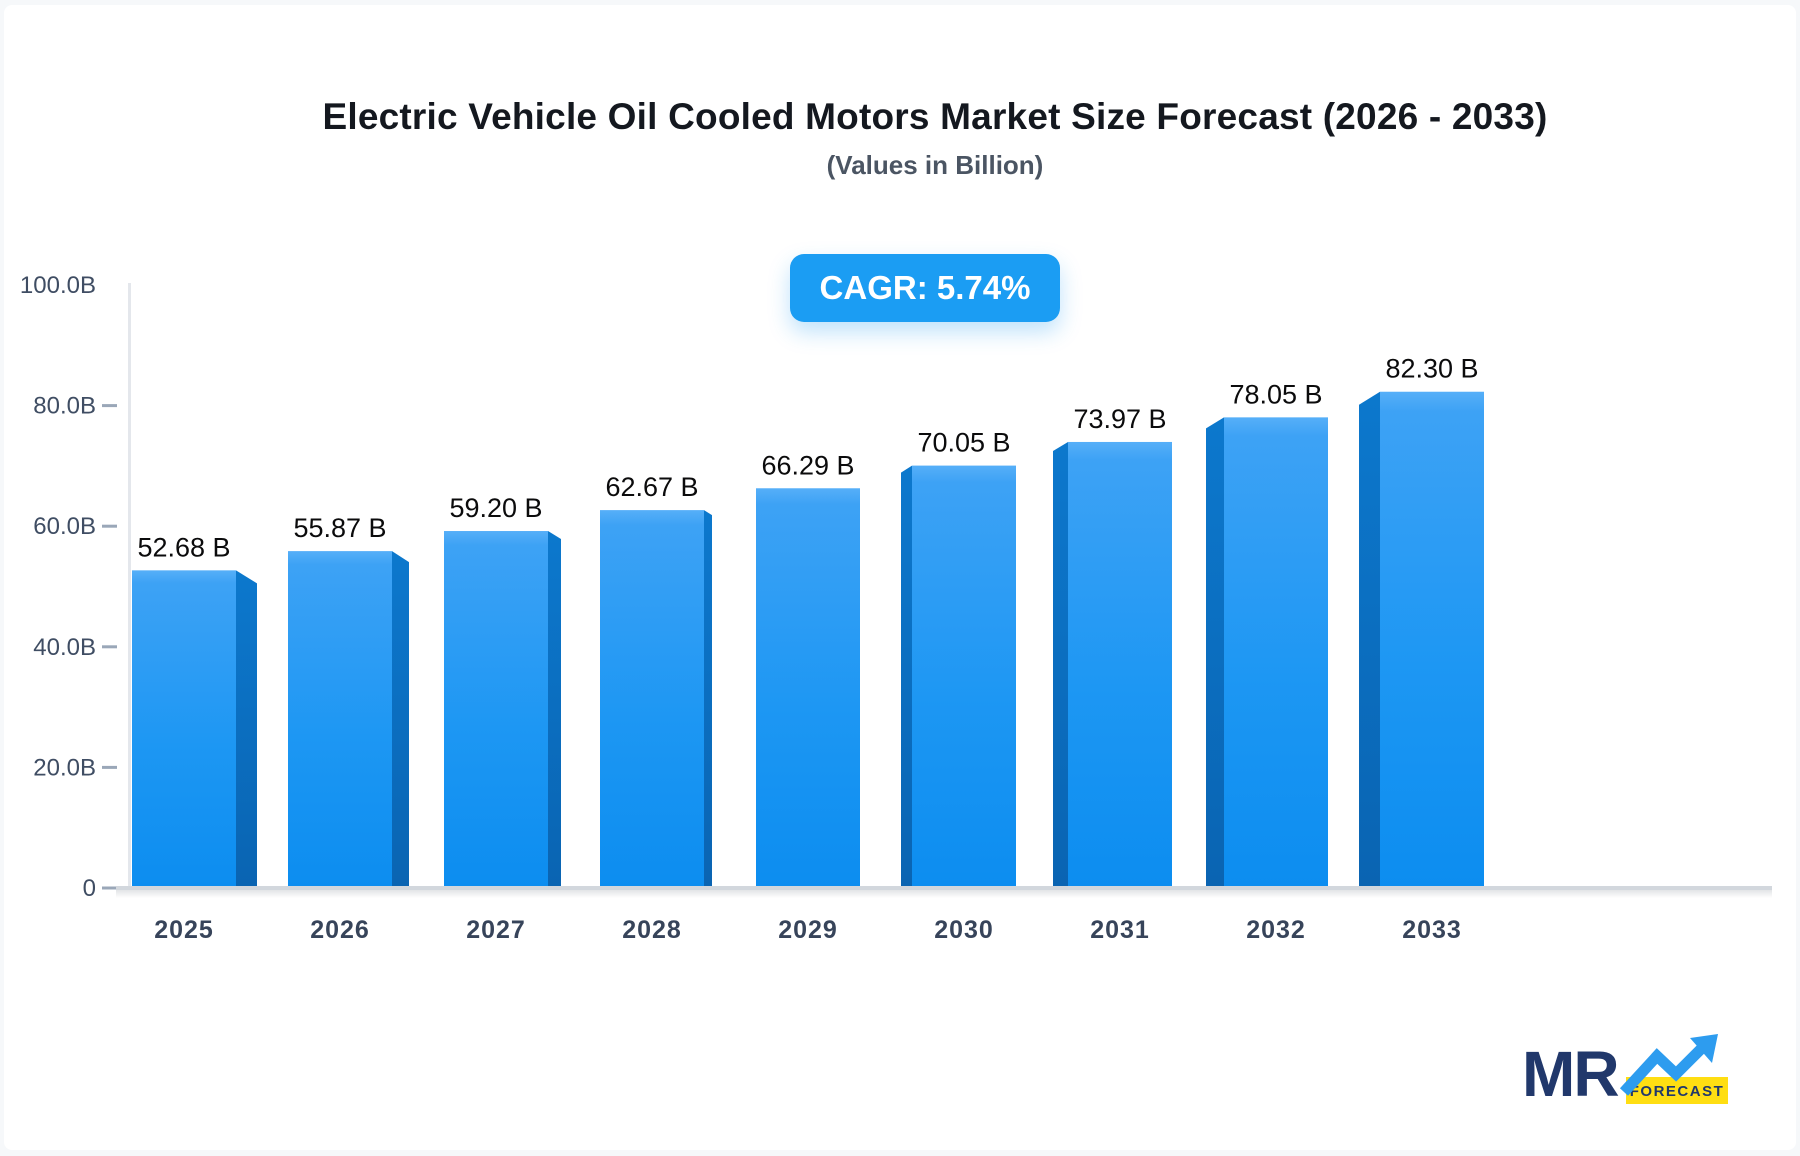 This screenshot has width=1800, height=1156. I want to click on bar-value-label: 62.67 B, so click(651, 487).